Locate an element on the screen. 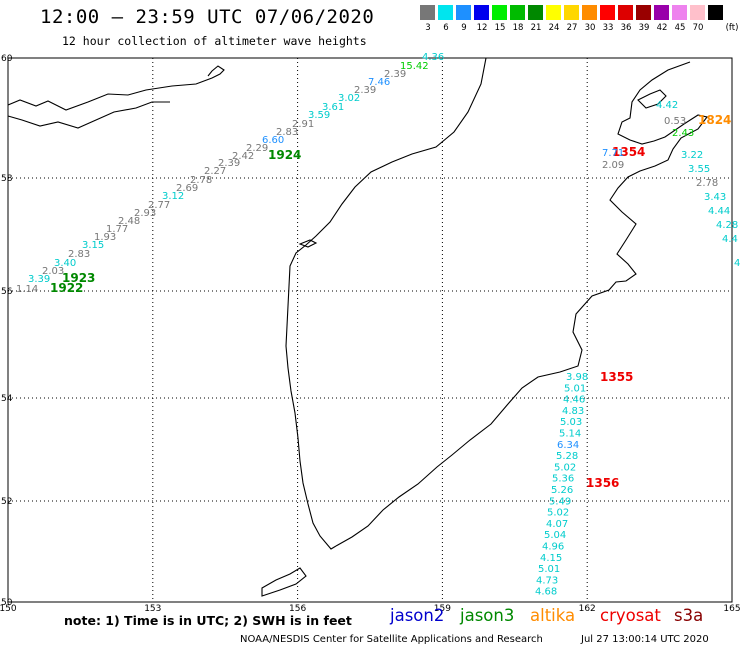 The width and height of the screenshot is (740, 650). okhotsk-islands is located at coordinates (284, 582).